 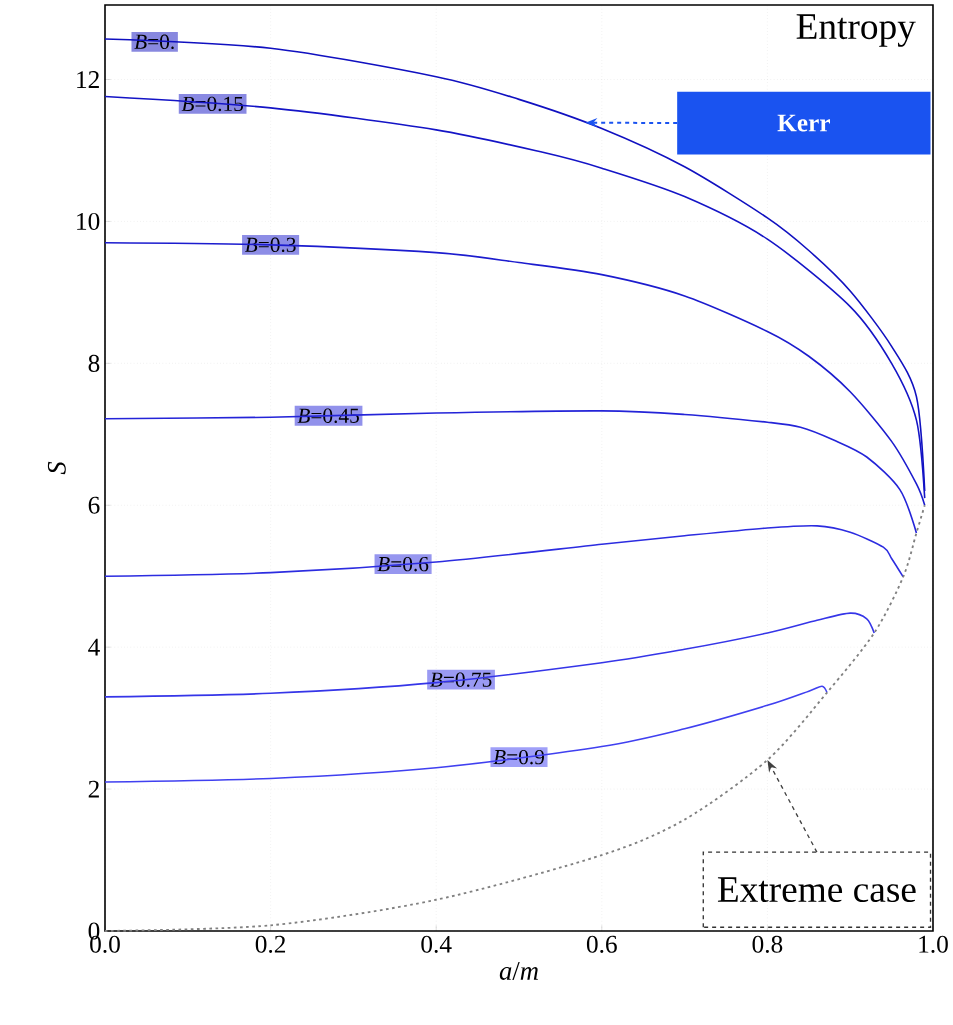 I want to click on y-tick-label: 12, so click(x=88, y=79).